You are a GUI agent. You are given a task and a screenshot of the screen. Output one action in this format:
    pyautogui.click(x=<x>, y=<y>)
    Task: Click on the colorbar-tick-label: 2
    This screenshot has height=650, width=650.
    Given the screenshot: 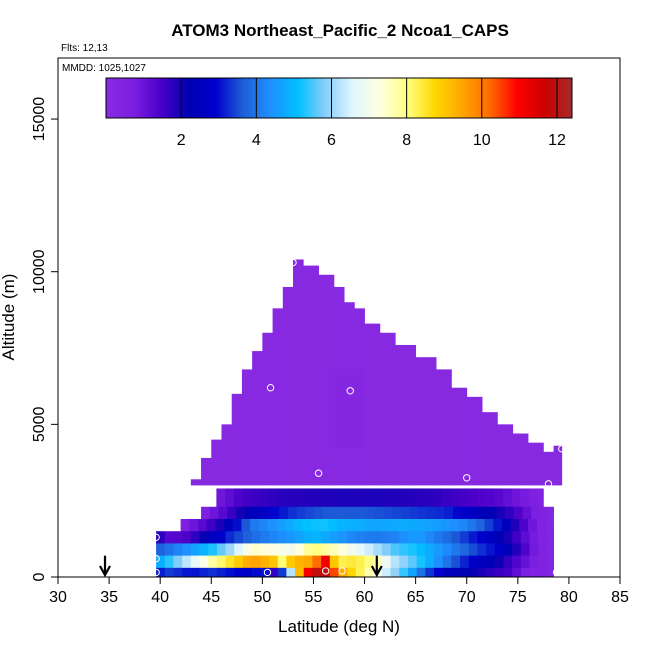 What is the action you would take?
    pyautogui.click(x=181, y=140)
    